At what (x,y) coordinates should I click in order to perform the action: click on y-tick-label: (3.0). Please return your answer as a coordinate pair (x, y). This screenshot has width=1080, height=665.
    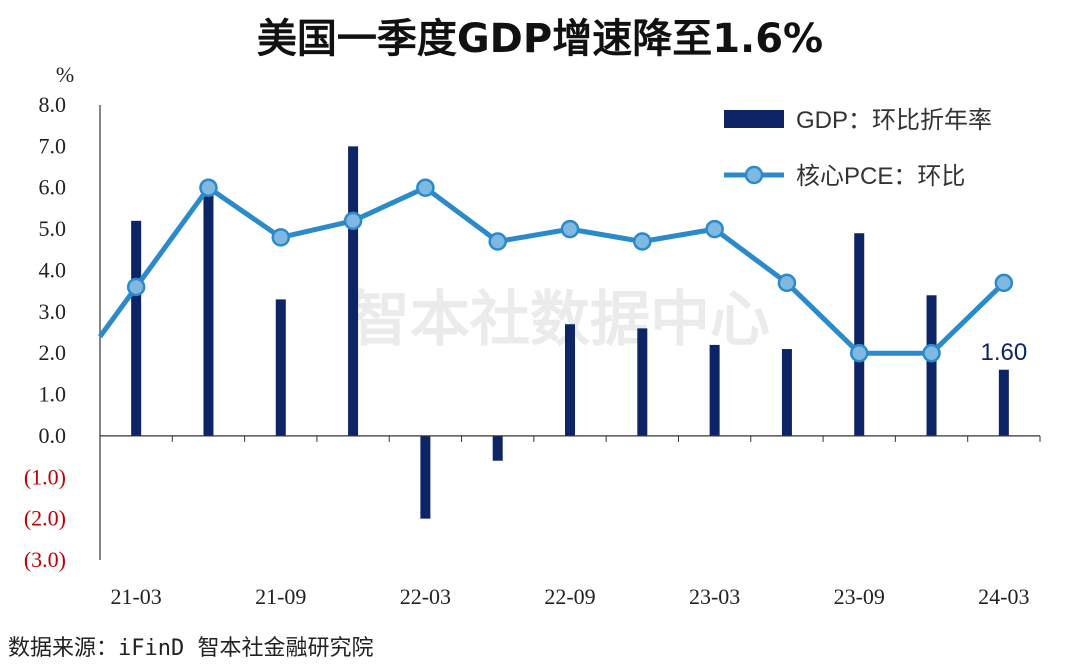
    Looking at the image, I should click on (45, 559).